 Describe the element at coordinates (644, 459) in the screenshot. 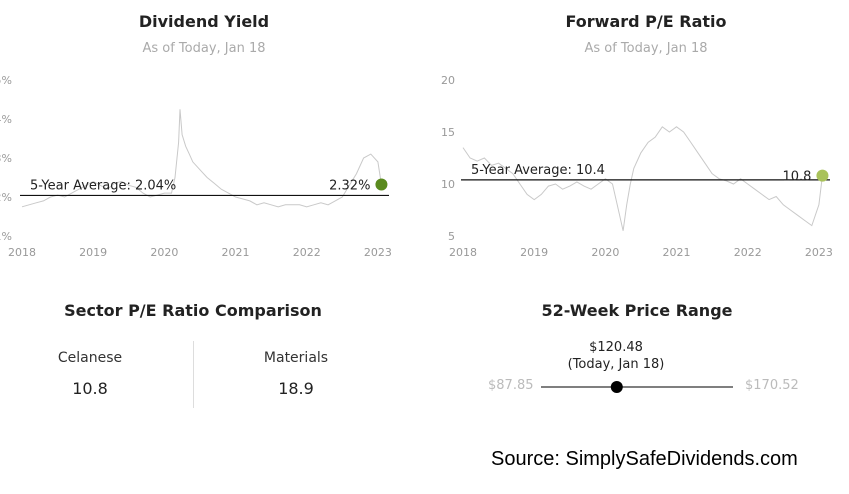

I see `source-credit: Source: SimplySafeDividends.com` at that location.